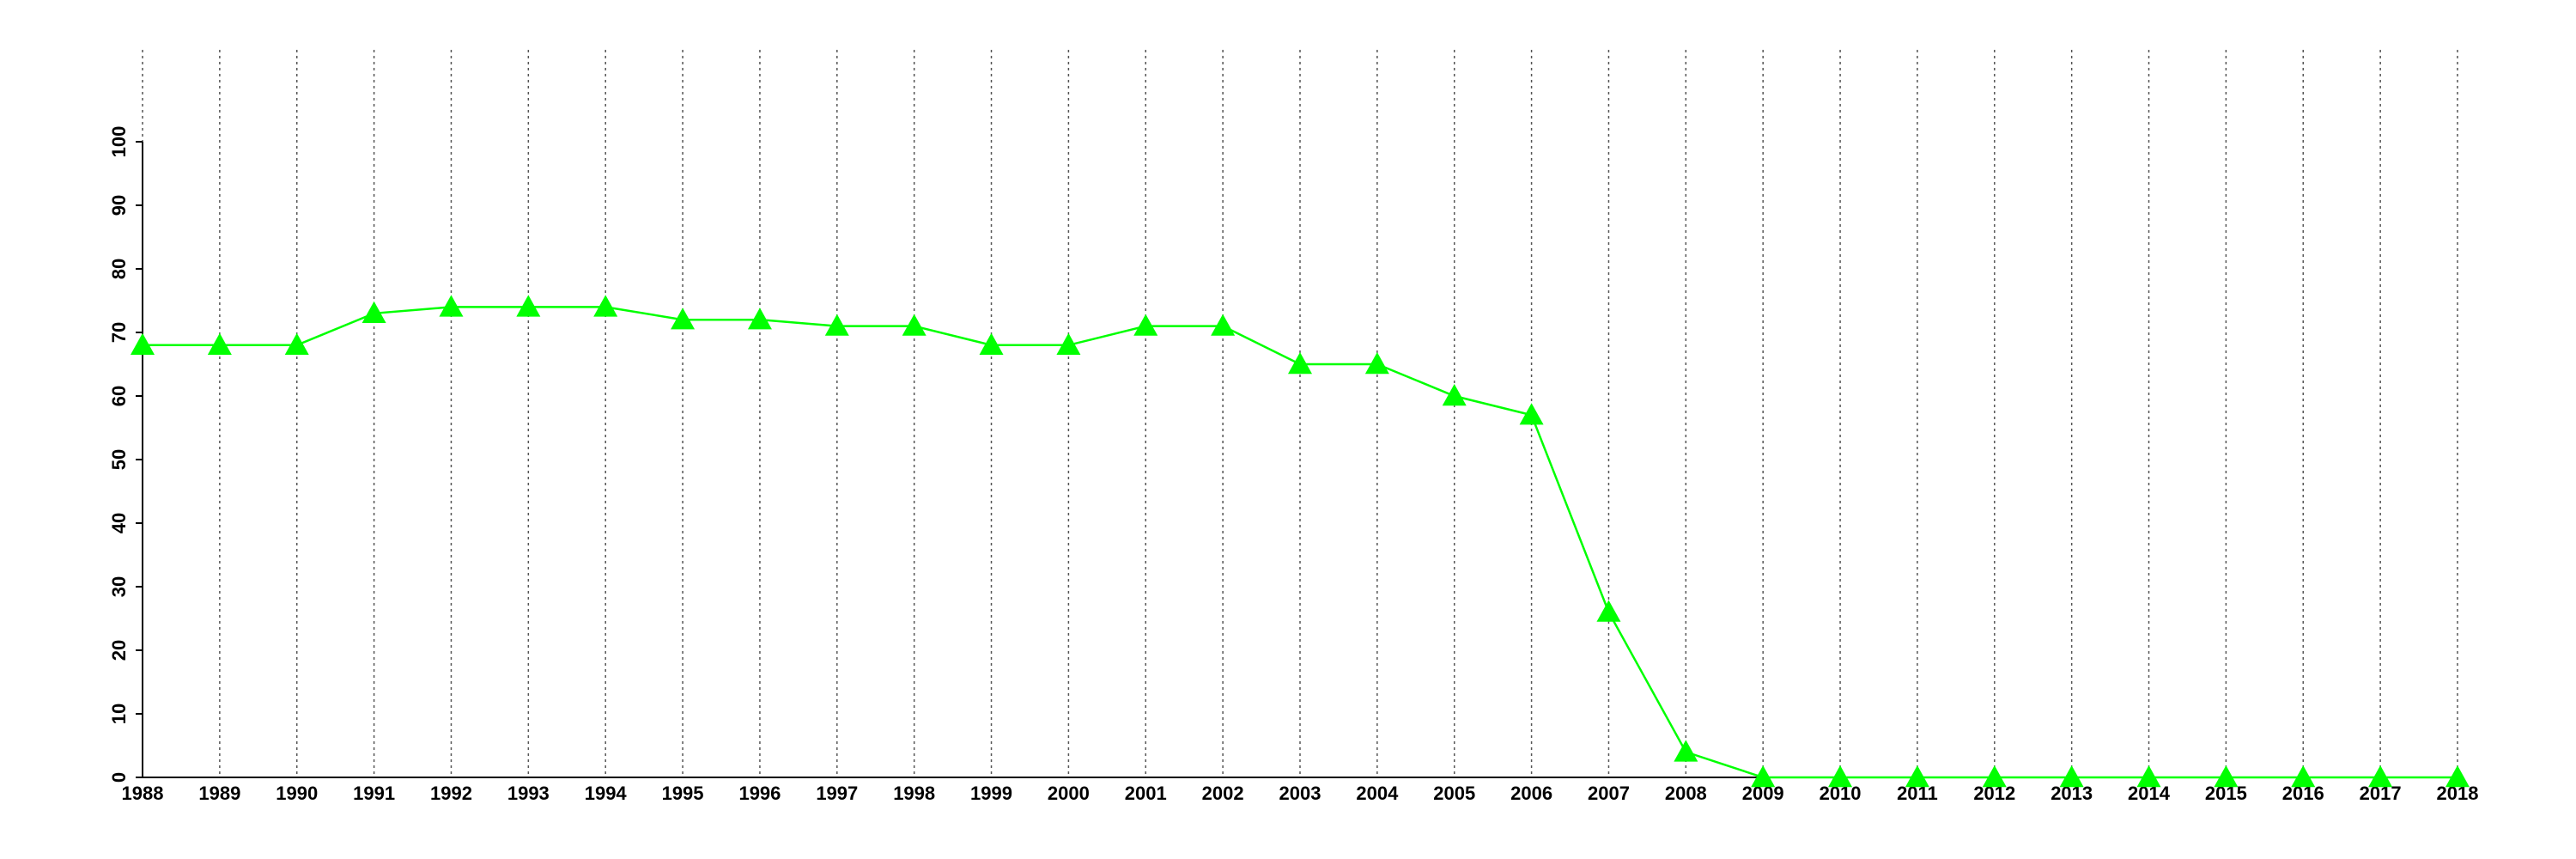 This screenshot has height=859, width=2576. I want to click on y-tick-label: 50, so click(119, 460).